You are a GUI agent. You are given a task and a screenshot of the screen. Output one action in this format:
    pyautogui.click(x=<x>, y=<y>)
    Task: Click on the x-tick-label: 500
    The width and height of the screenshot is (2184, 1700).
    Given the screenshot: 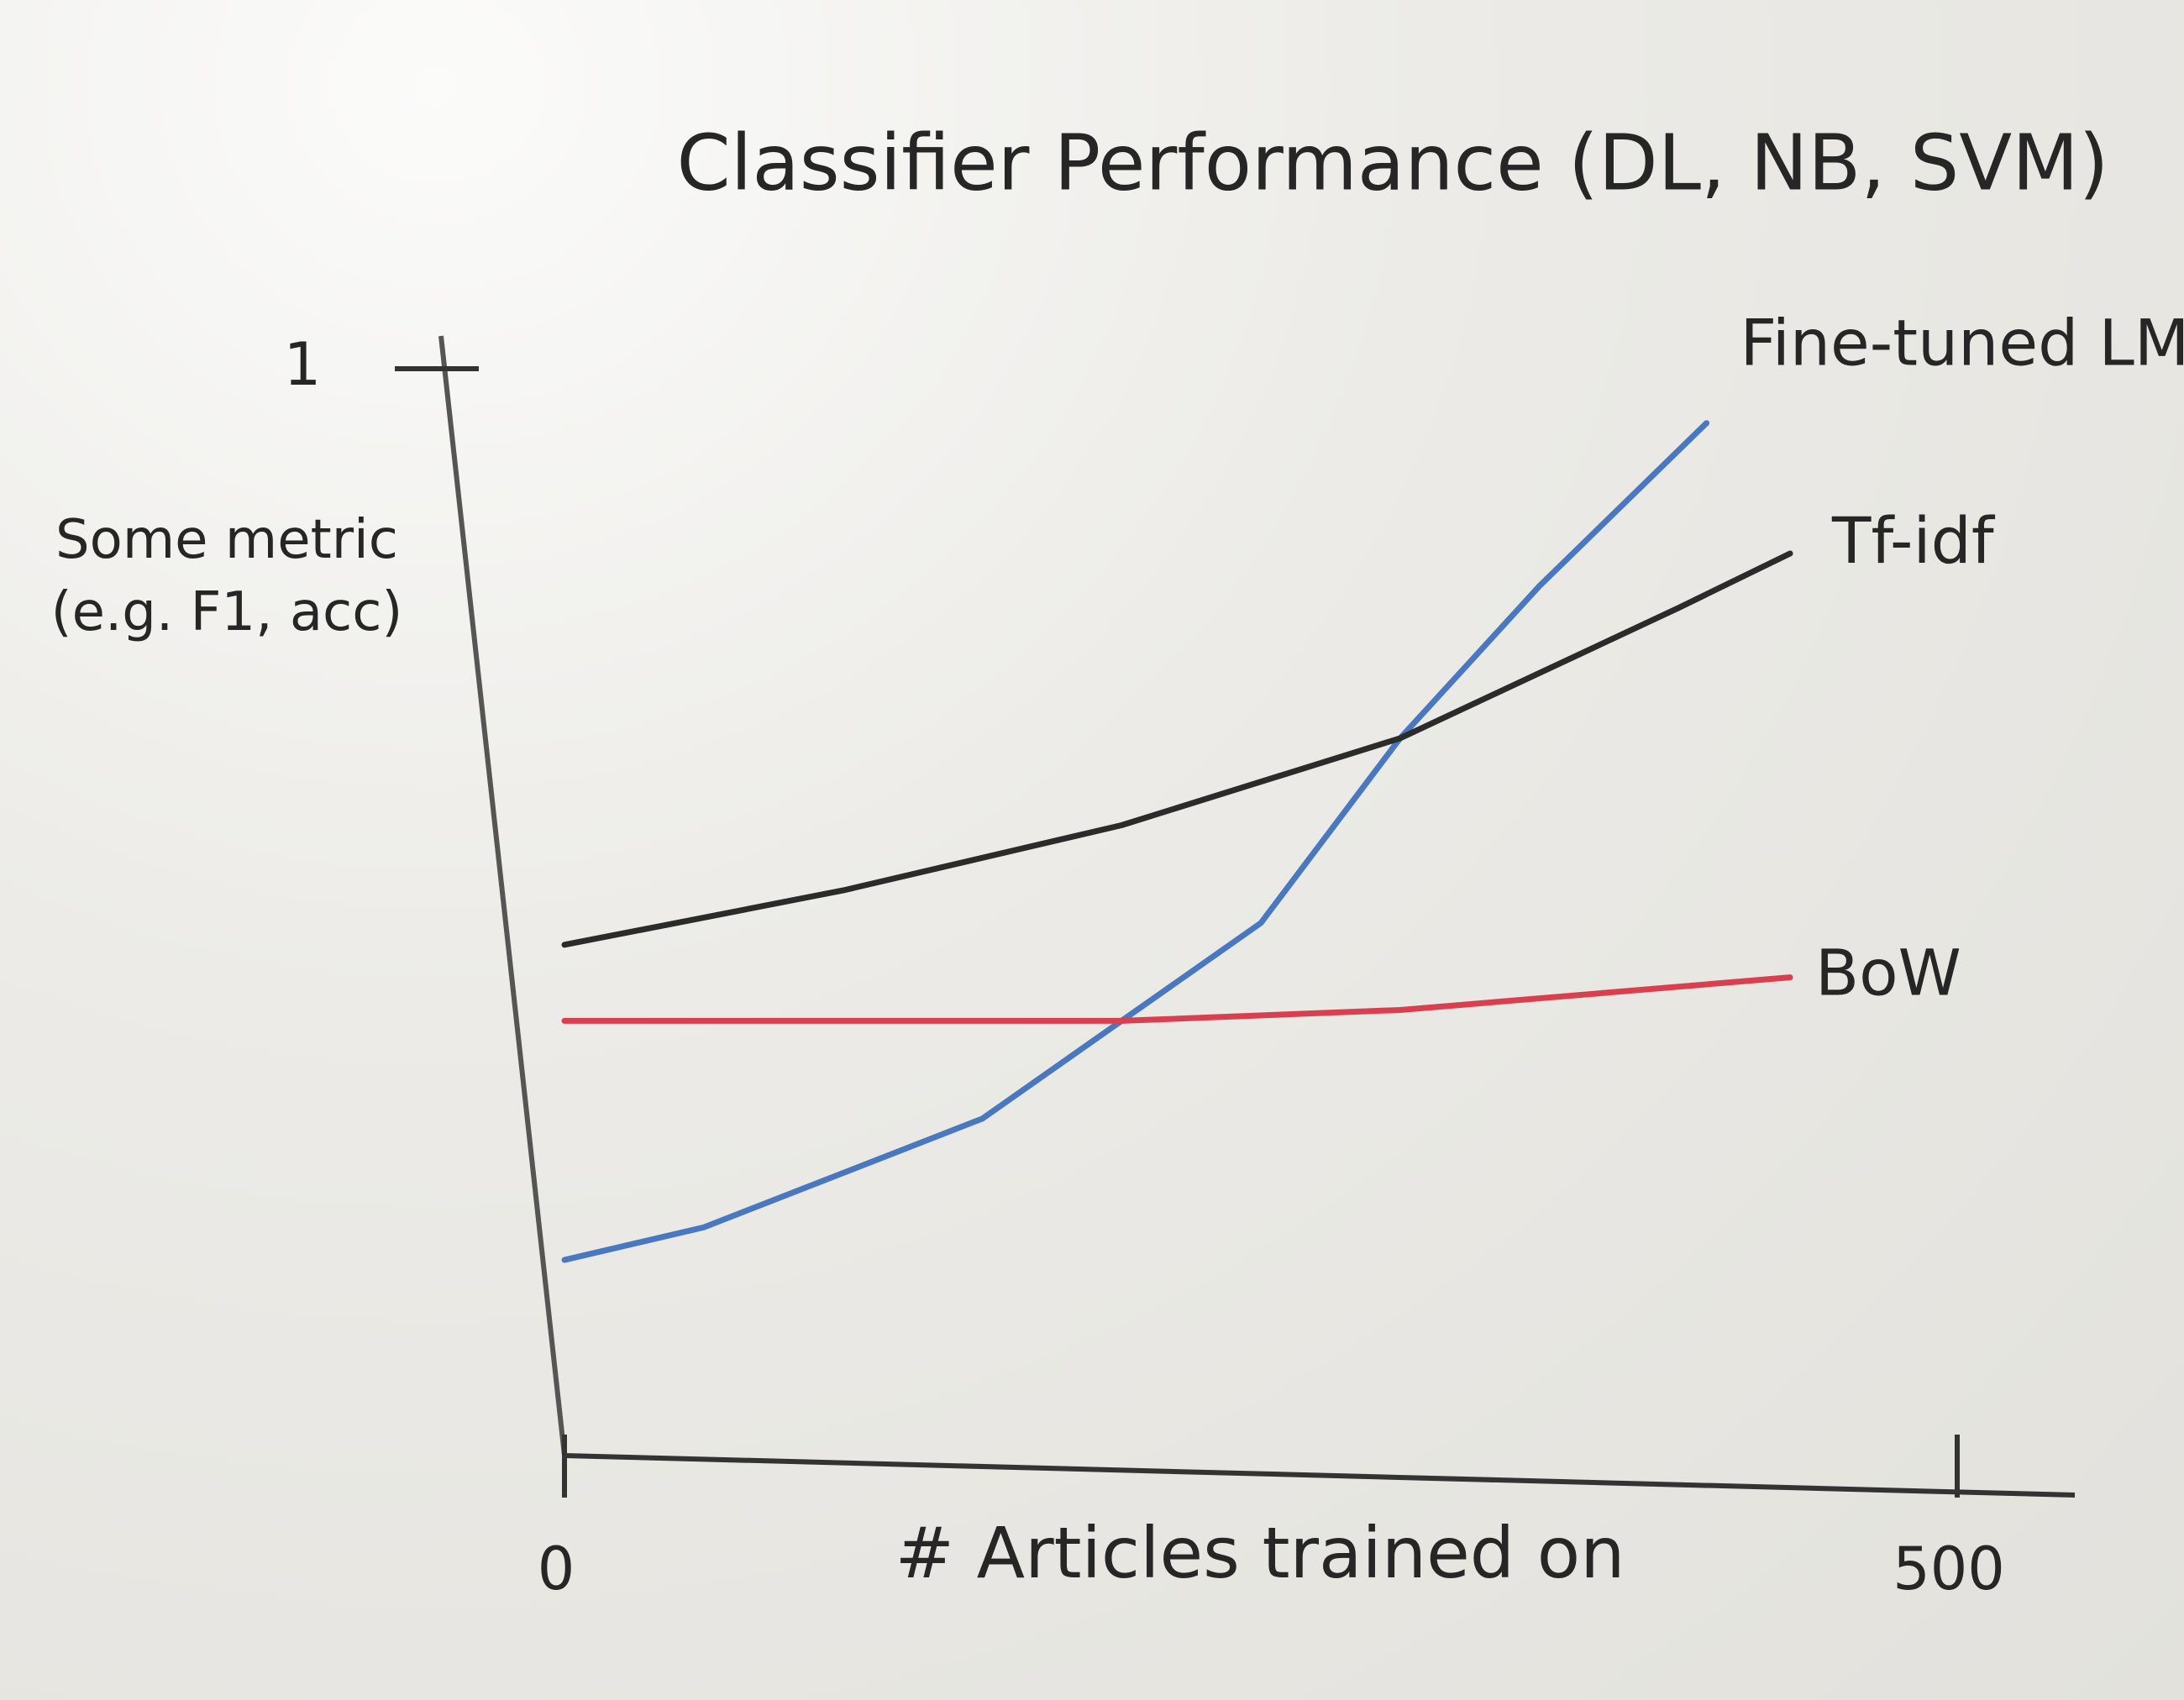 What is the action you would take?
    pyautogui.click(x=1949, y=1569)
    